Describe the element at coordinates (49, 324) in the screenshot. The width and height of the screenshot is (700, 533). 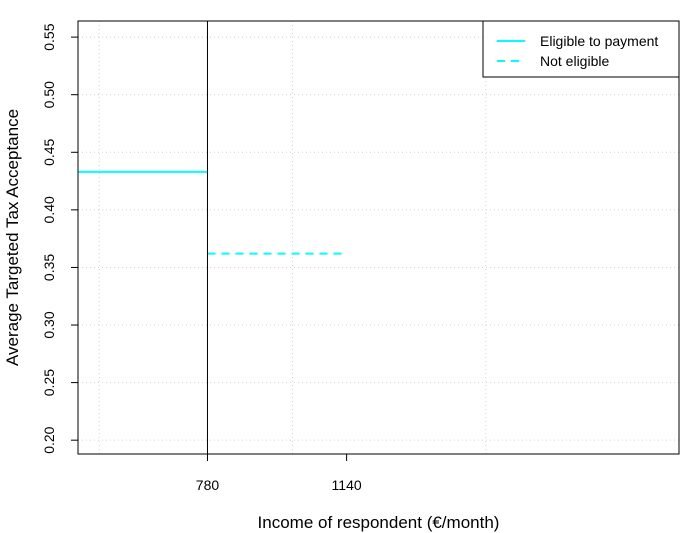
I see `y-tick-label-2: 0.30` at that location.